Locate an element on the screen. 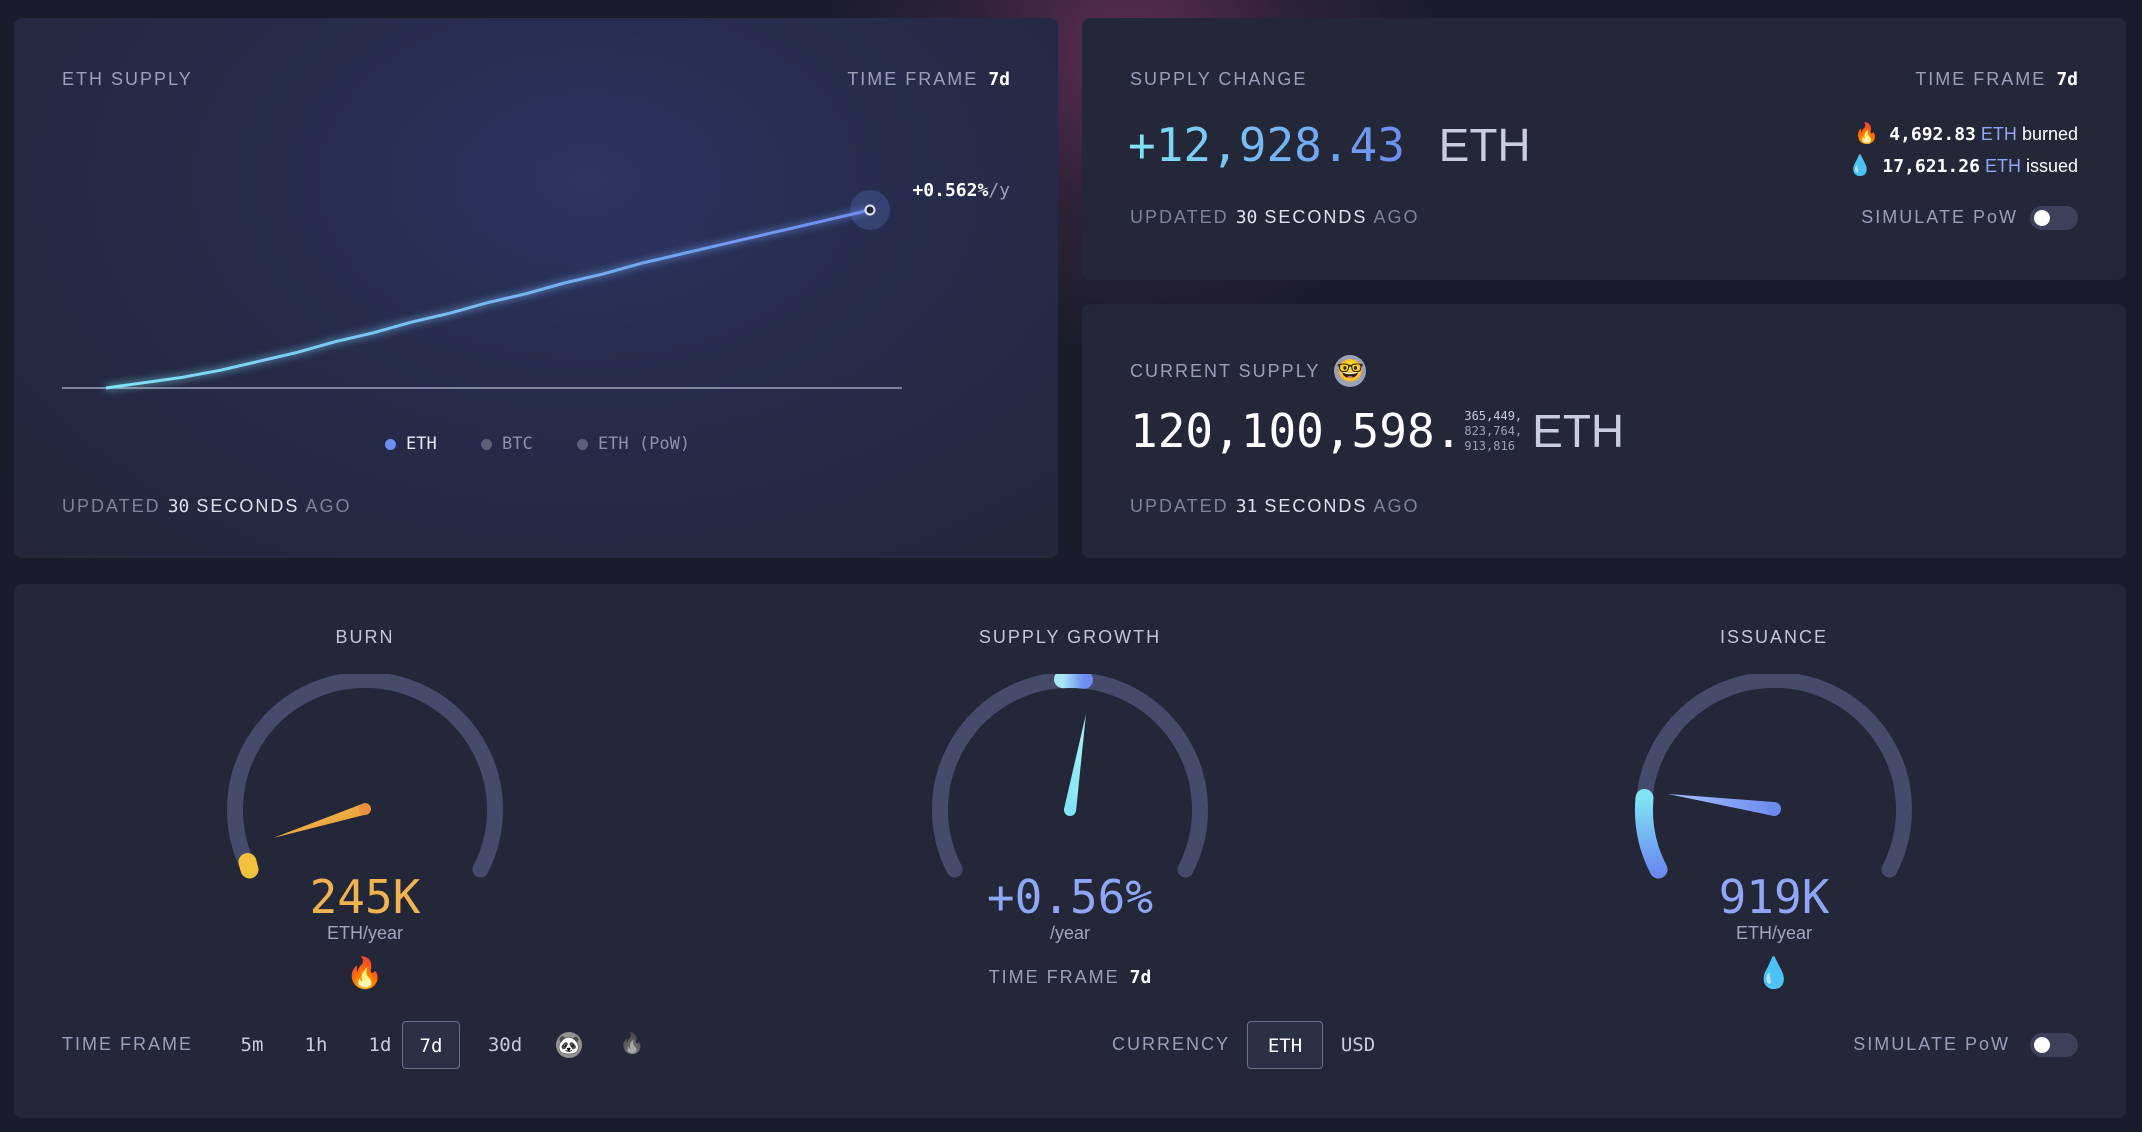 Image resolution: width=2142 pixels, height=1132 pixels. issued-value: 17,621.26 is located at coordinates (1931, 166).